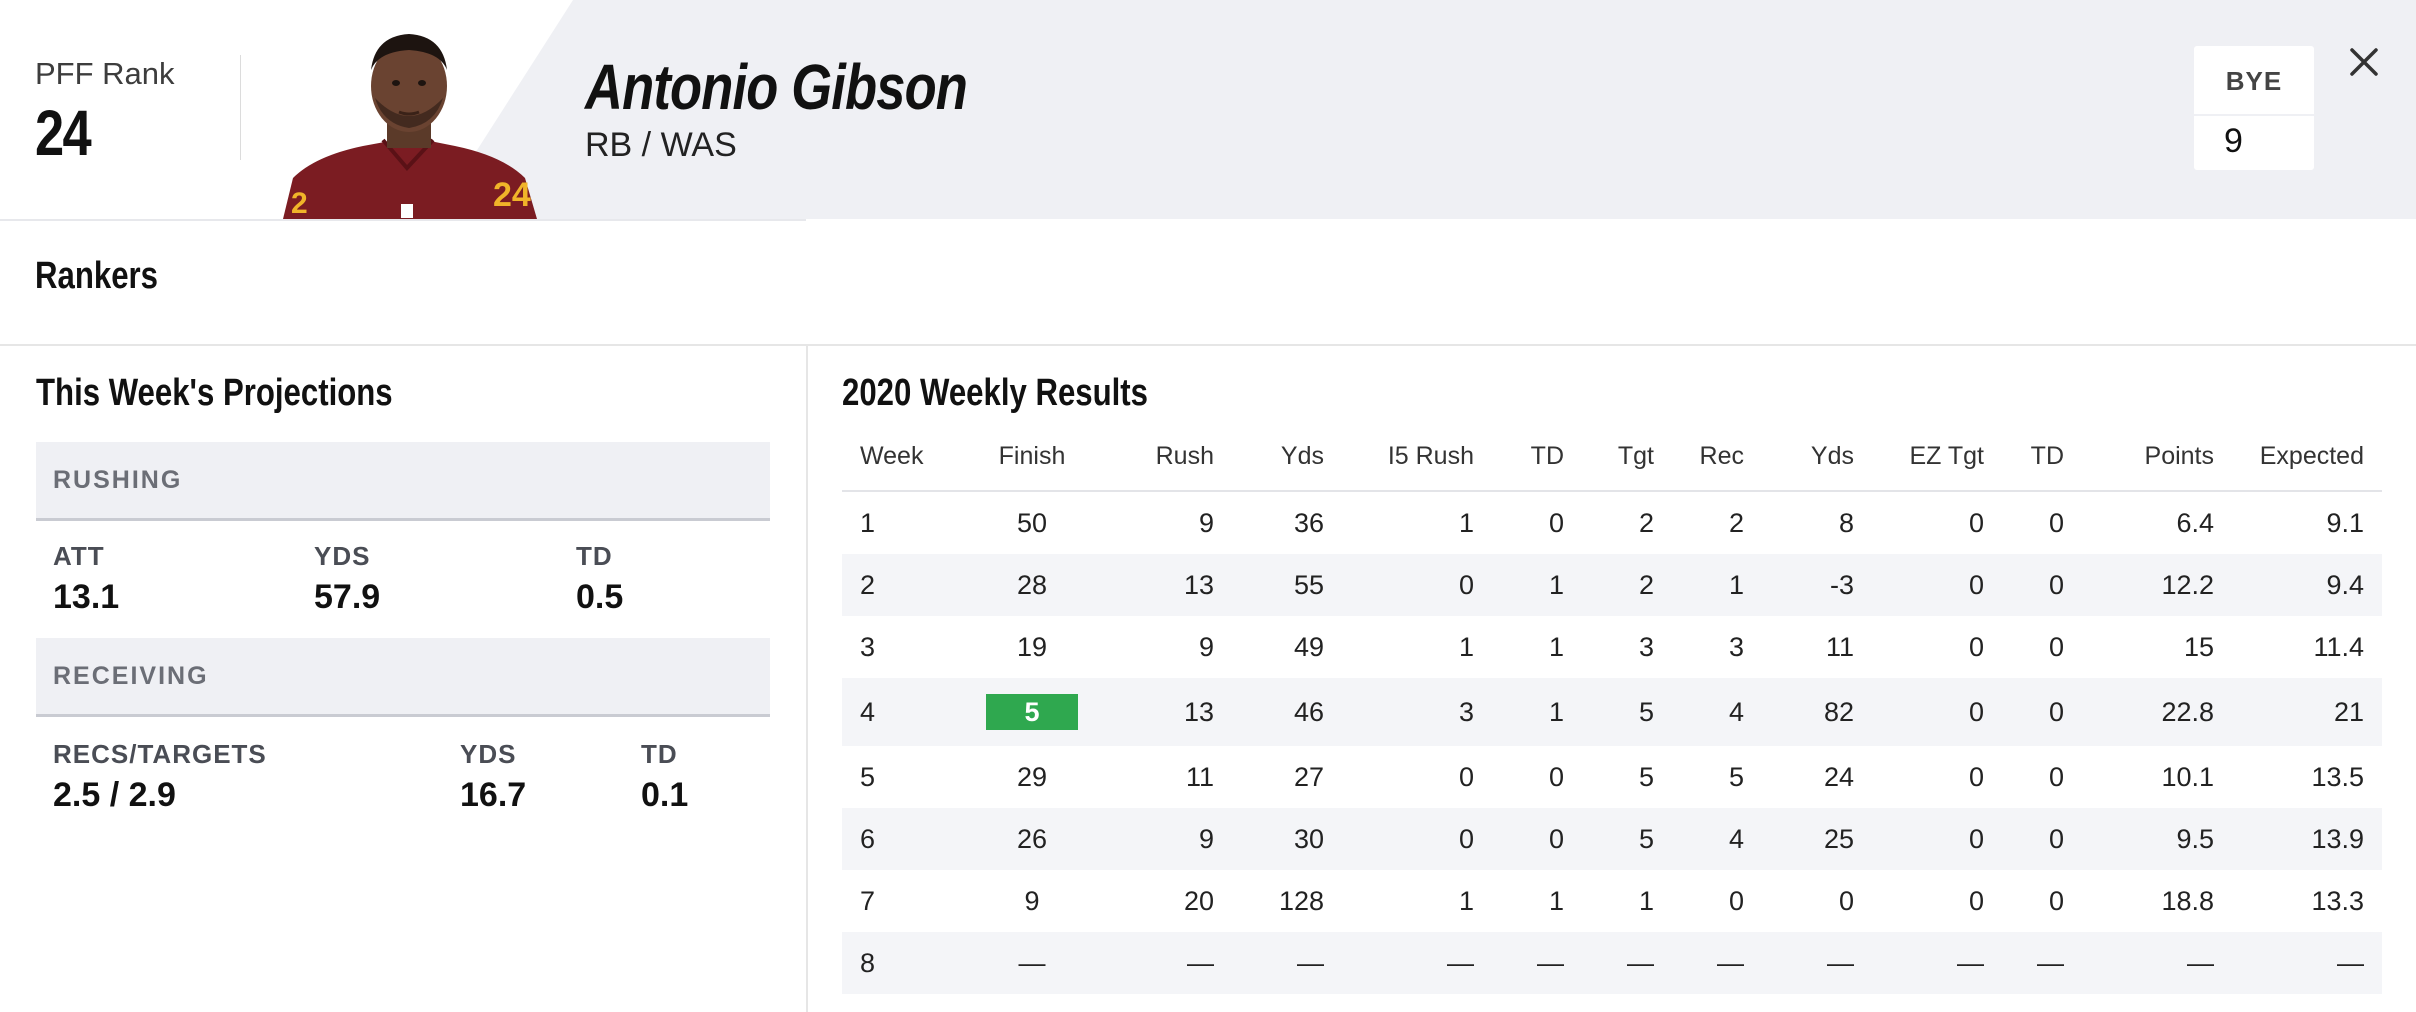 Image resolution: width=2416 pixels, height=1012 pixels. Describe the element at coordinates (2157, 467) in the screenshot. I see `col-points: Points` at that location.